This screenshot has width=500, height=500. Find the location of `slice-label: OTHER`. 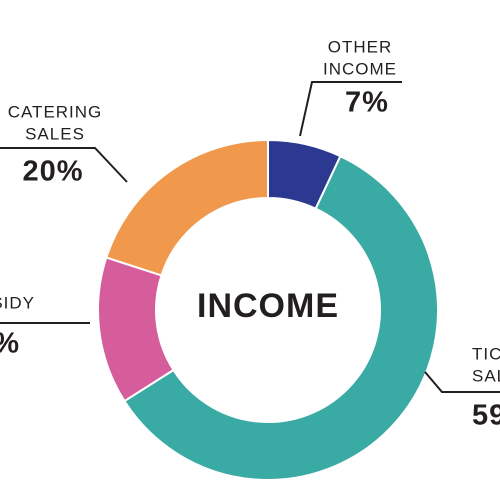

slice-label: OTHER is located at coordinates (360, 46).